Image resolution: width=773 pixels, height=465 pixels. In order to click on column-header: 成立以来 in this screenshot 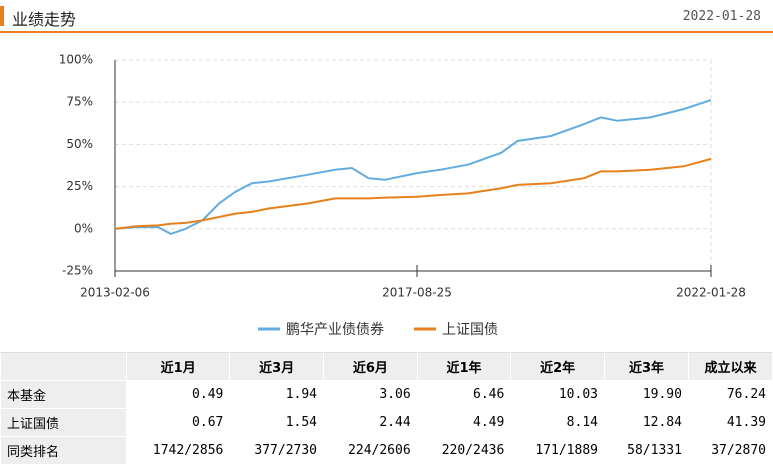, I will do `click(730, 366)`.